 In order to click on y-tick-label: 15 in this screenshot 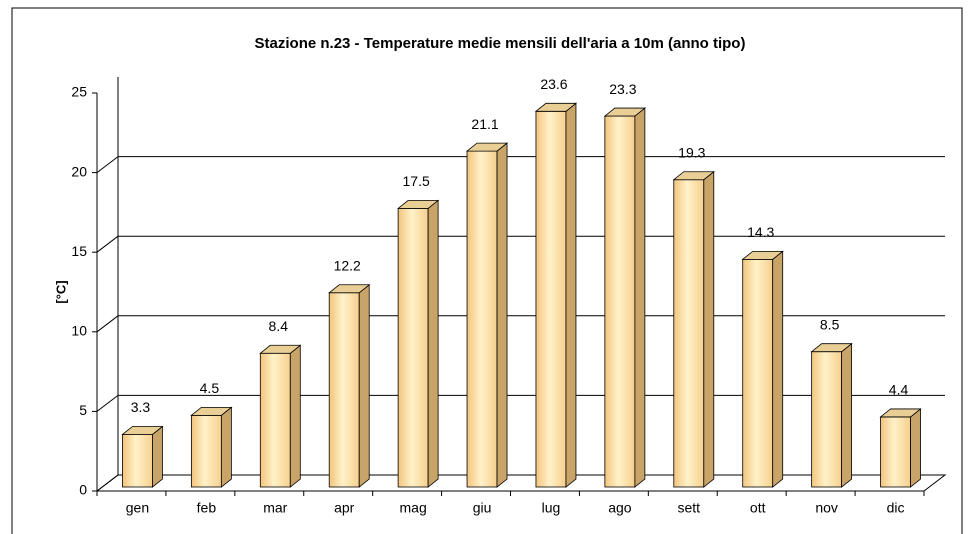, I will do `click(79, 251)`.